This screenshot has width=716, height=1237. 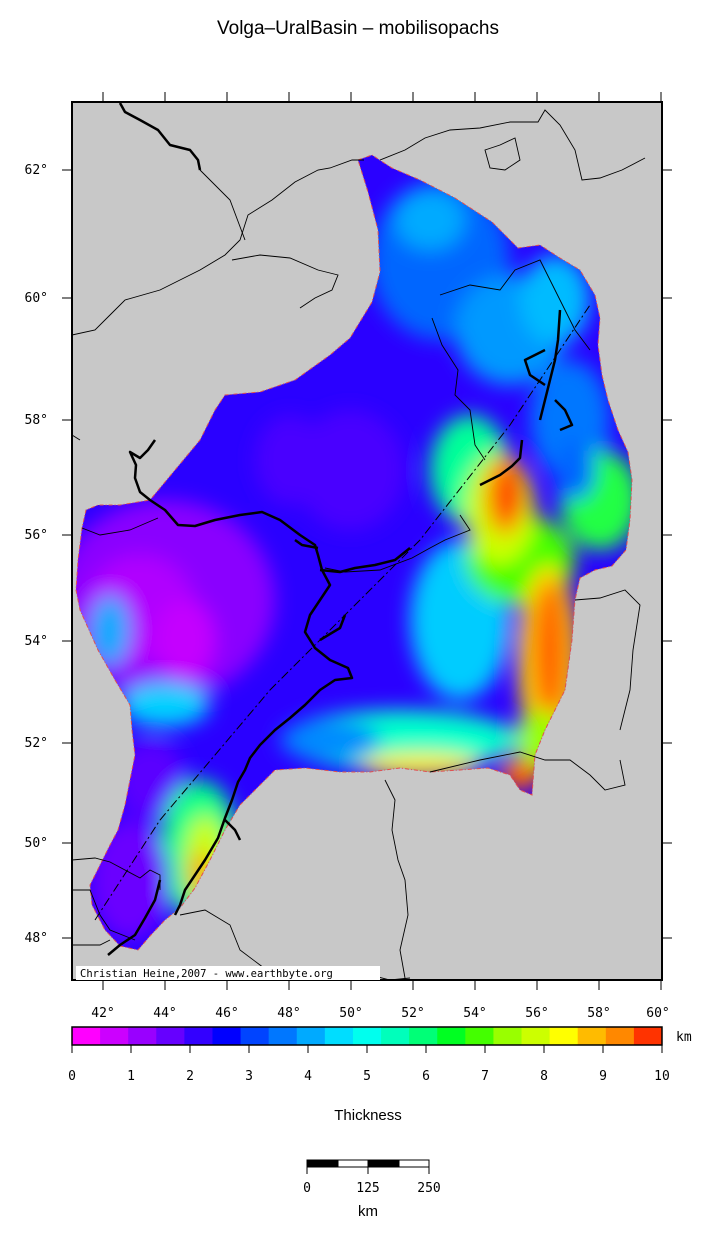 What do you see at coordinates (380, 1013) in the screenshot?
I see `lon-labels: 42° 44° 46° 48° 50° 52° 54° 56° 58° 60°` at bounding box center [380, 1013].